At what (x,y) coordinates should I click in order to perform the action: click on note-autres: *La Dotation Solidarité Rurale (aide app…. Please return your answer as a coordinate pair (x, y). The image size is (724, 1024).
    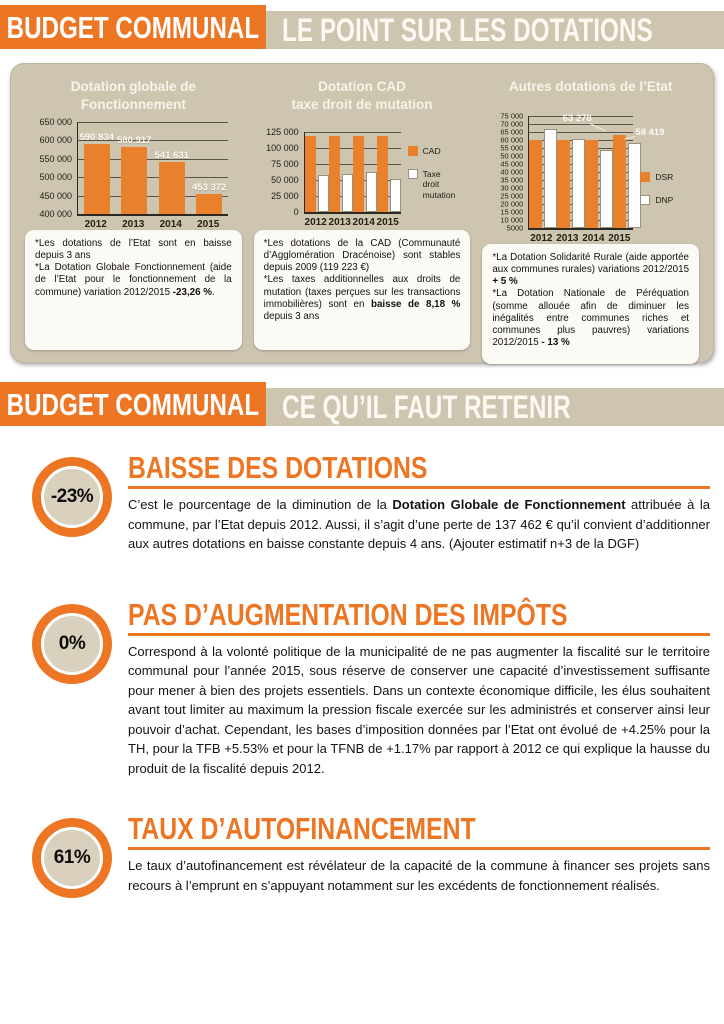
    Looking at the image, I should click on (591, 304).